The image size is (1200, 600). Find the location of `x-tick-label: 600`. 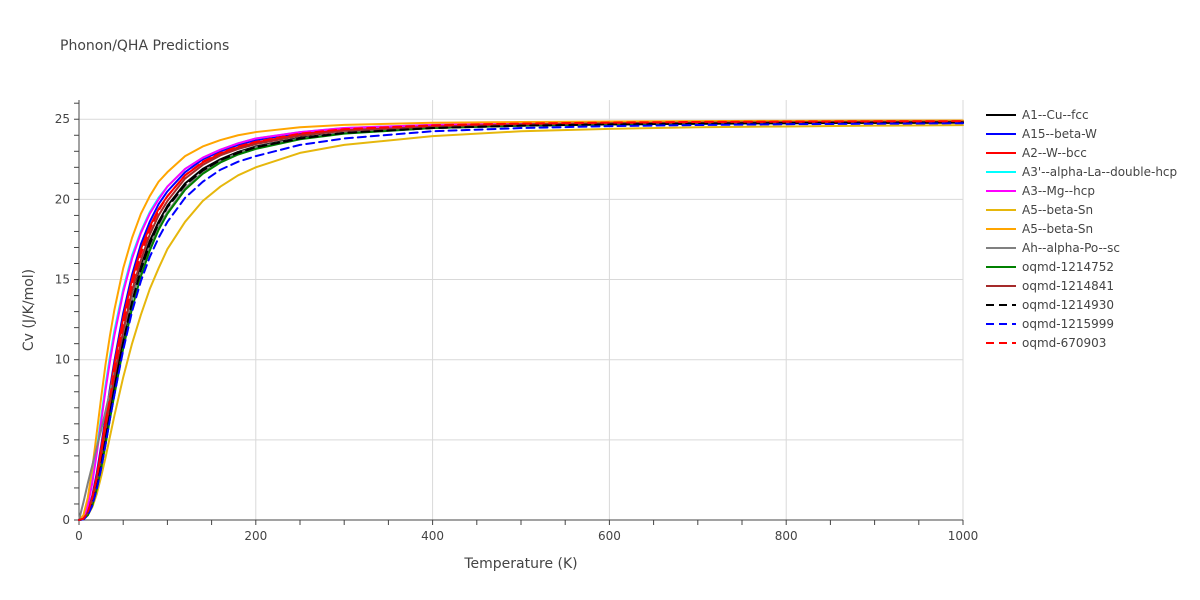

x-tick-label: 600 is located at coordinates (609, 536).